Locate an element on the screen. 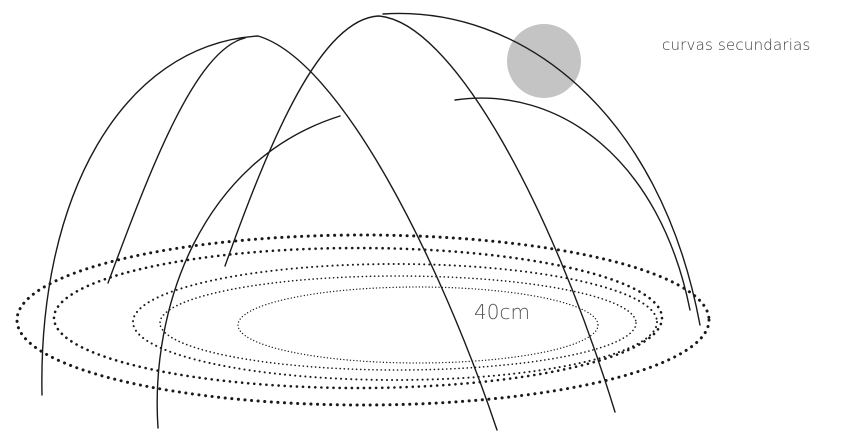 The width and height of the screenshot is (847, 433). secondary-curves-label: curvas secundarias is located at coordinates (736, 45).